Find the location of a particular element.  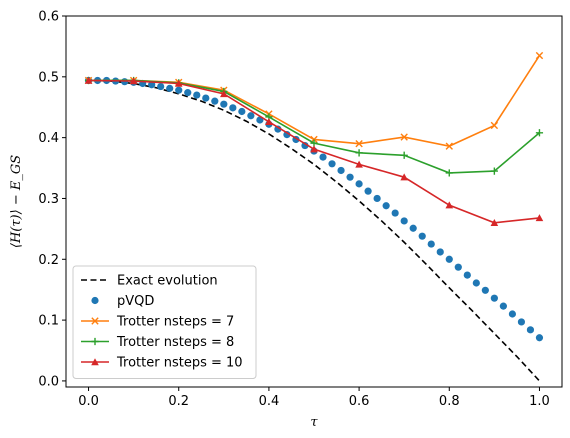

y-axis-label: ⟨H(τ)⟩ − E_GS is located at coordinates (16, 201).